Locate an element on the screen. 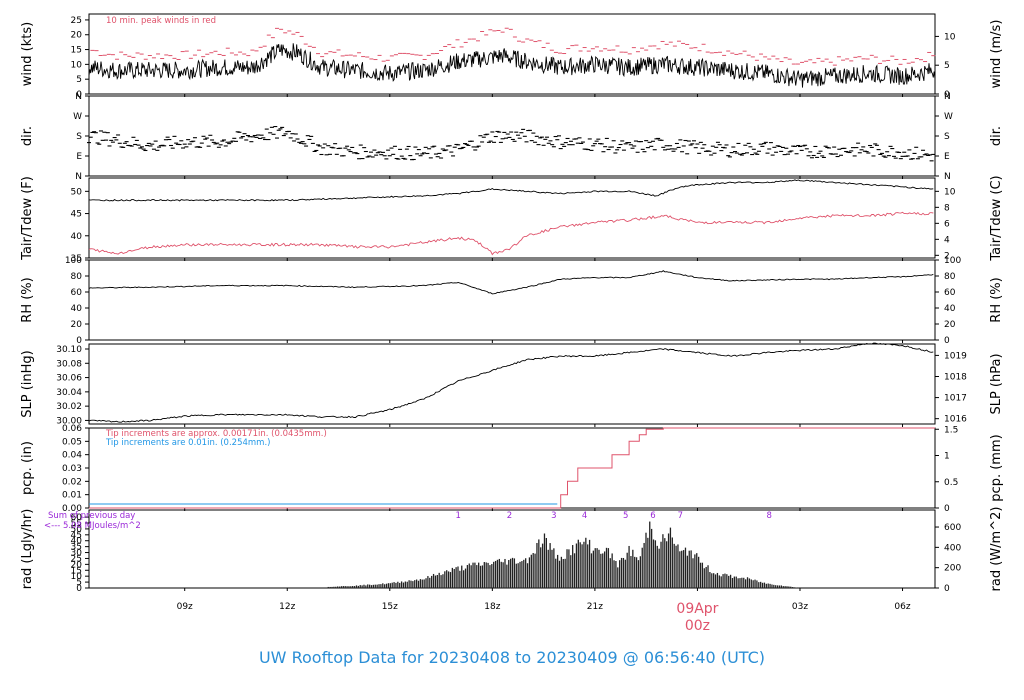  y-axis-title-left-rad: rad (Lgly/hr) is located at coordinates (27, 549).